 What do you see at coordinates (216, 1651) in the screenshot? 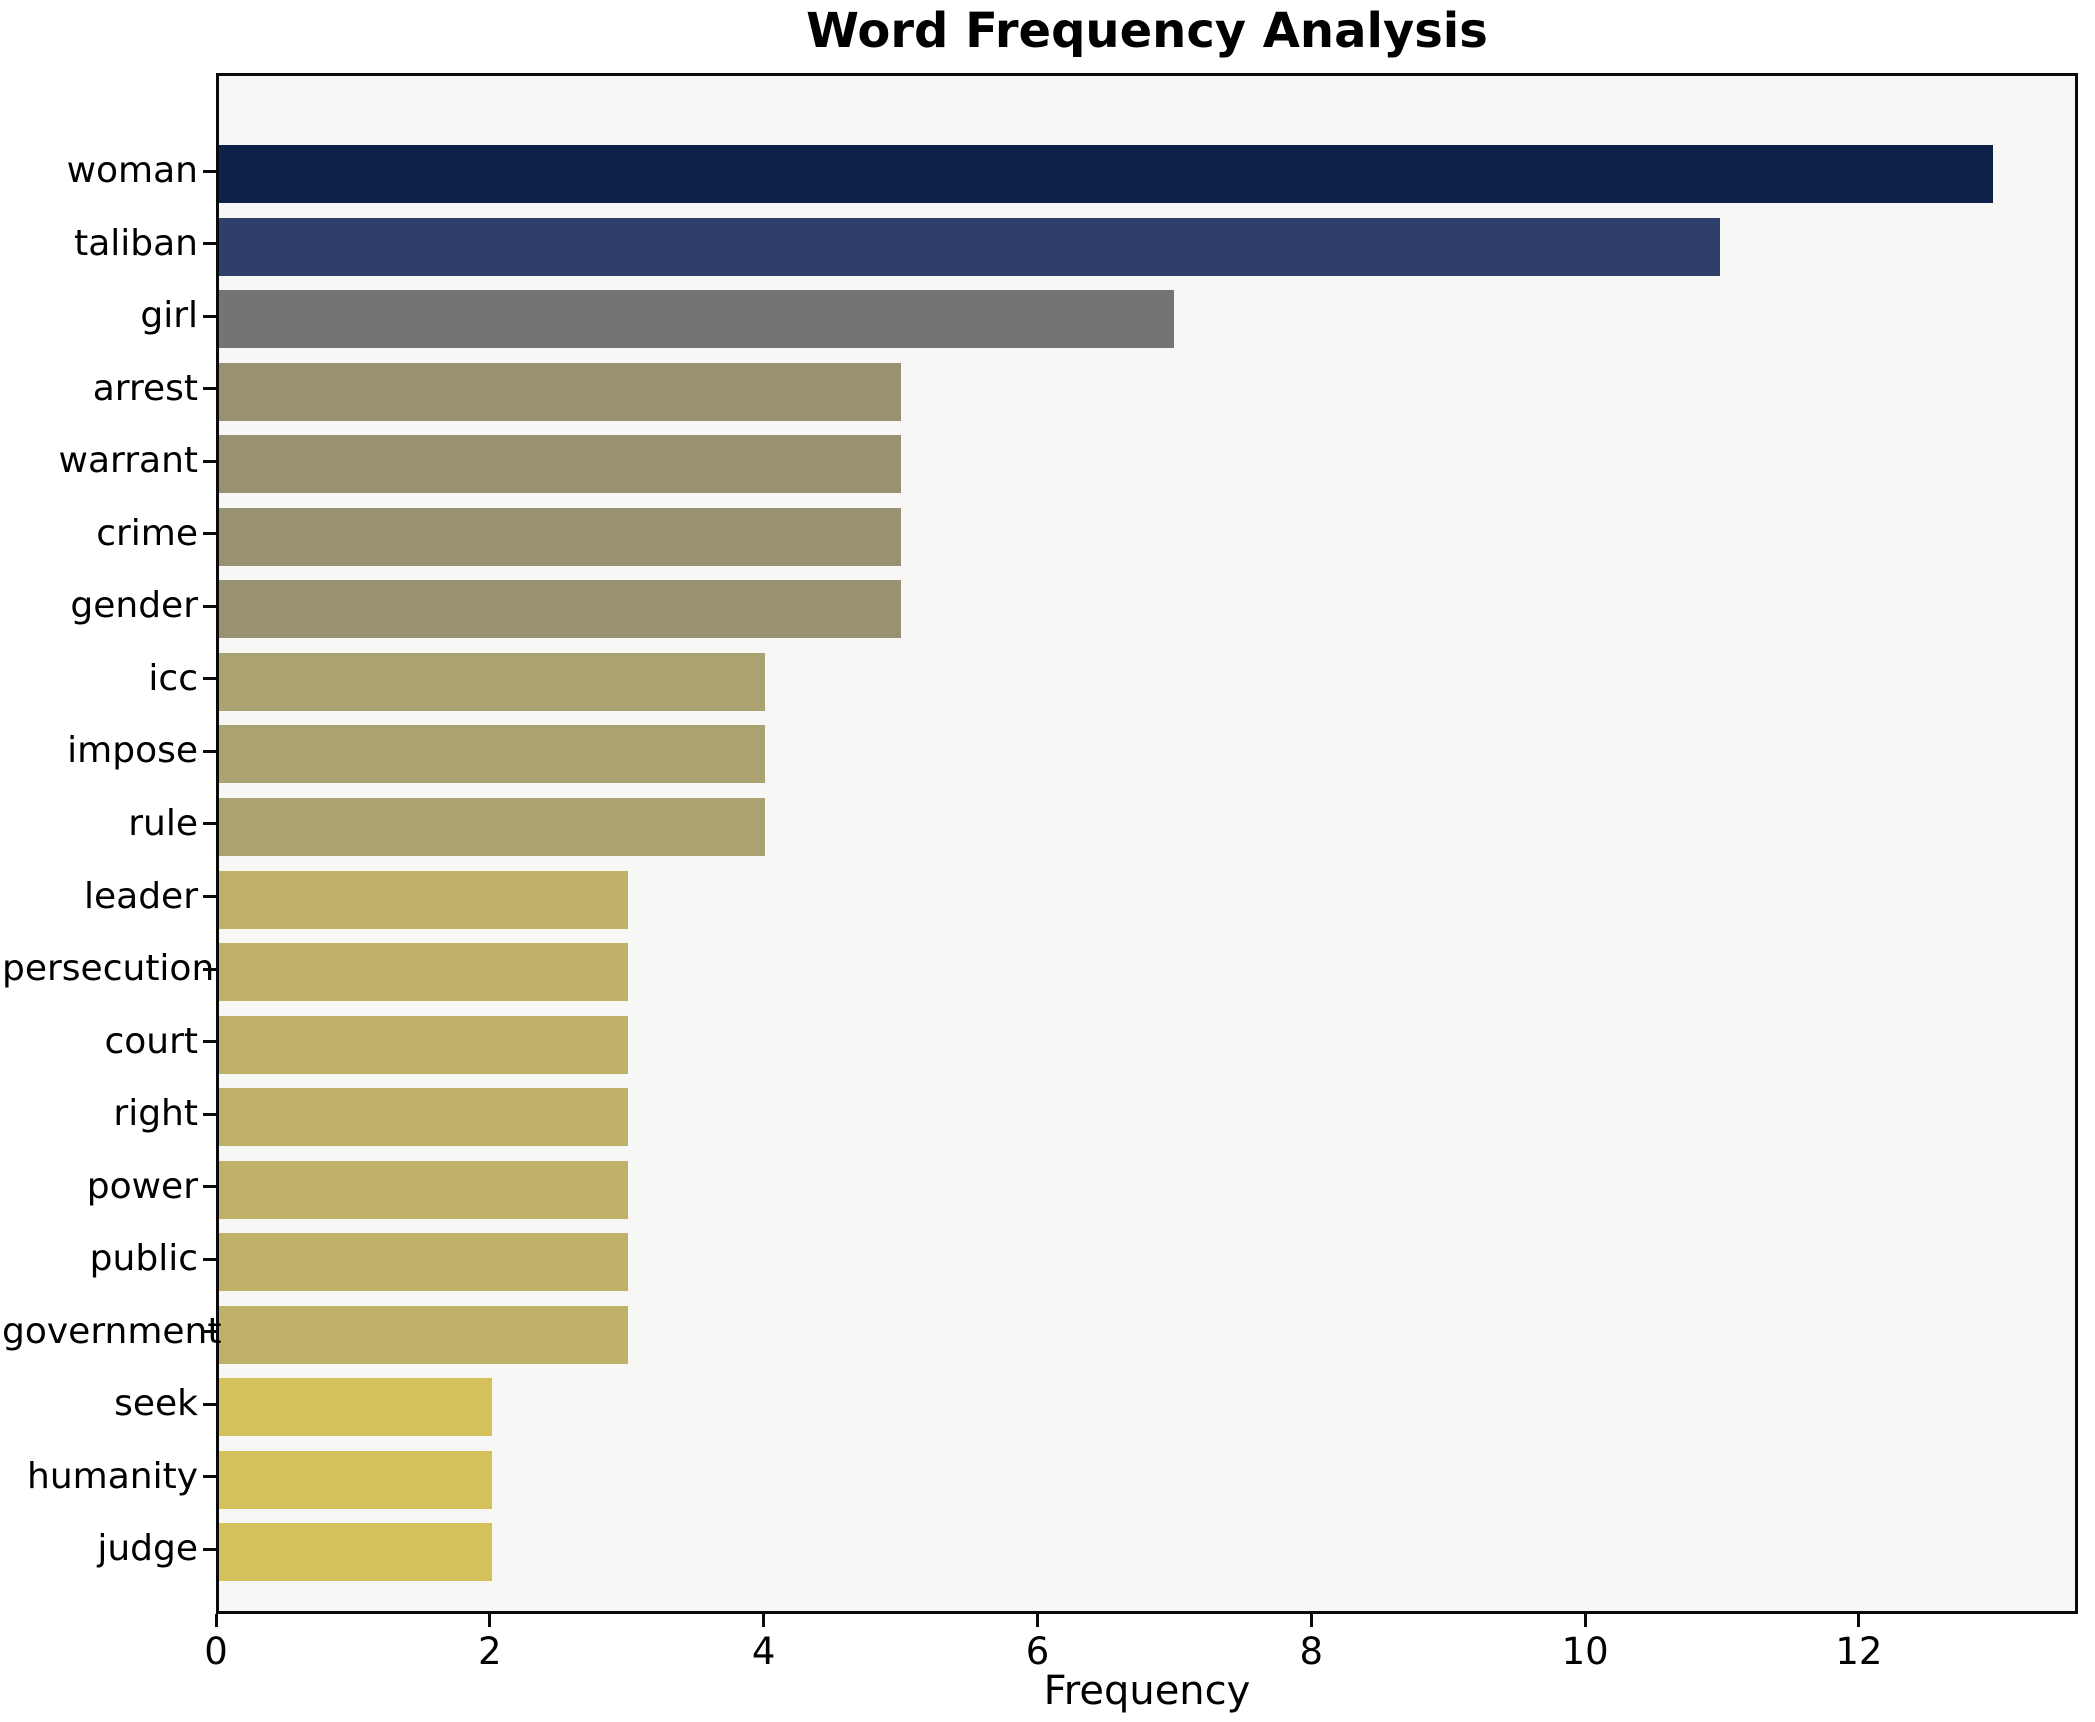
I see `x-tick-label-0: 0` at bounding box center [216, 1651].